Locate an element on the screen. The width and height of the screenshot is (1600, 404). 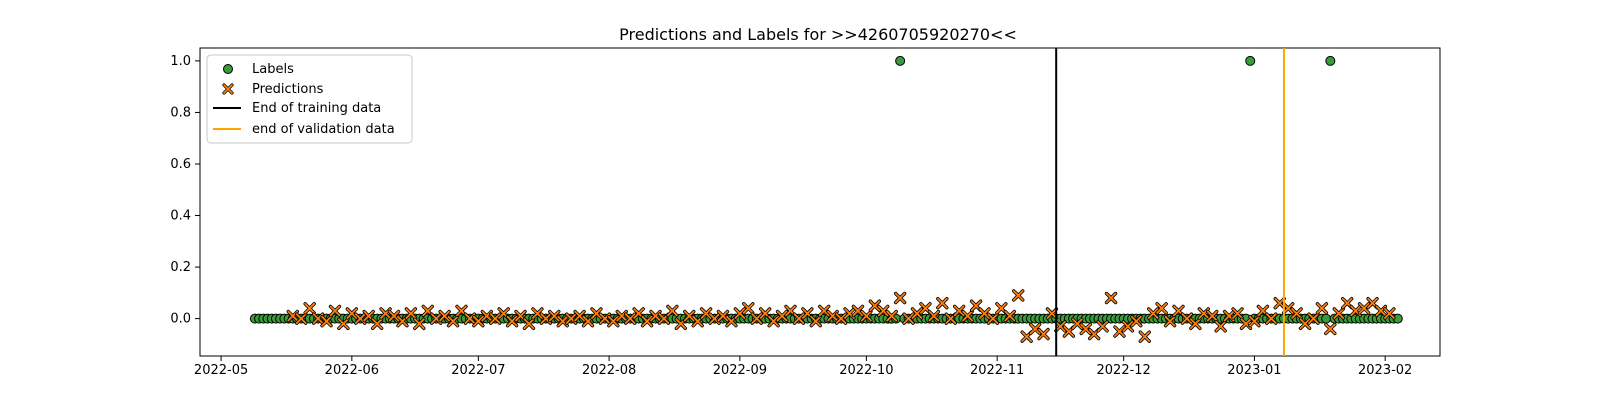
legend-item-predictions: Predictions is located at coordinates (273, 89).